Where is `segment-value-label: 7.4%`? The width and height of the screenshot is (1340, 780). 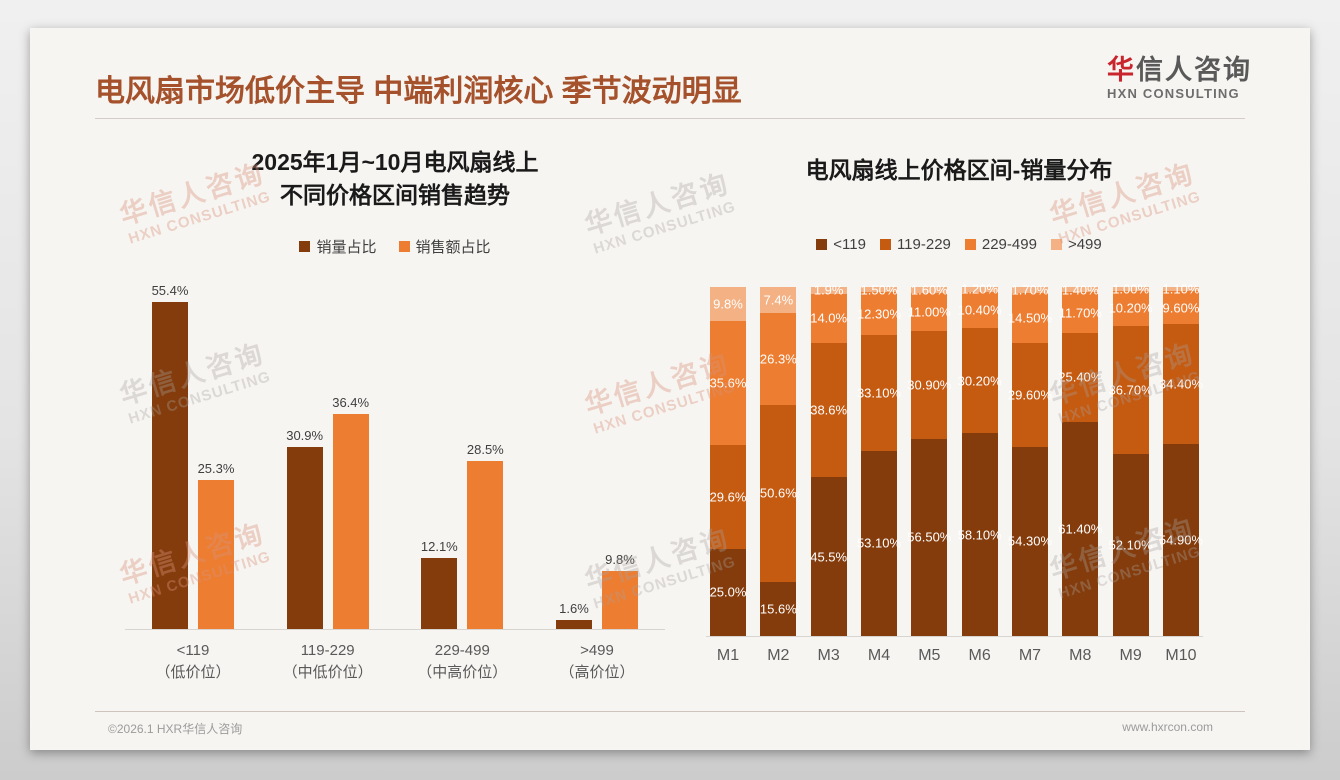
segment-value-label: 7.4% is located at coordinates (778, 300).